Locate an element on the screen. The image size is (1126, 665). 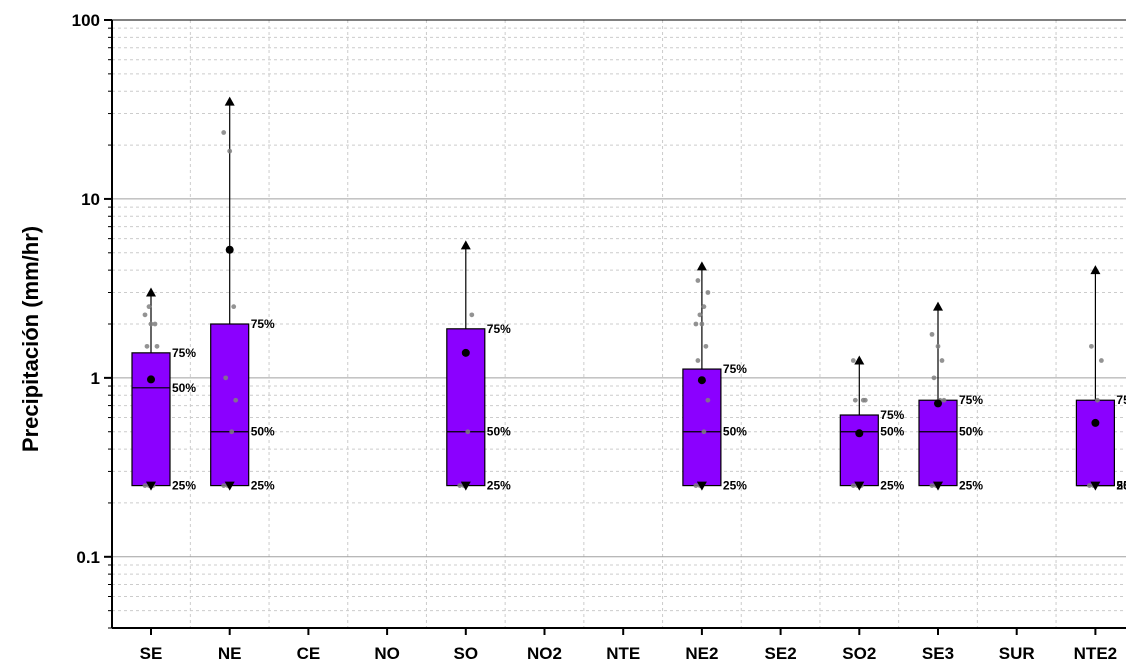
x-axis-tick-labels: SE NE CE NO SO NO2 NTE NE2 SE2 SO2 SE3 SUR NTE2 is located at coordinates (628, 653).